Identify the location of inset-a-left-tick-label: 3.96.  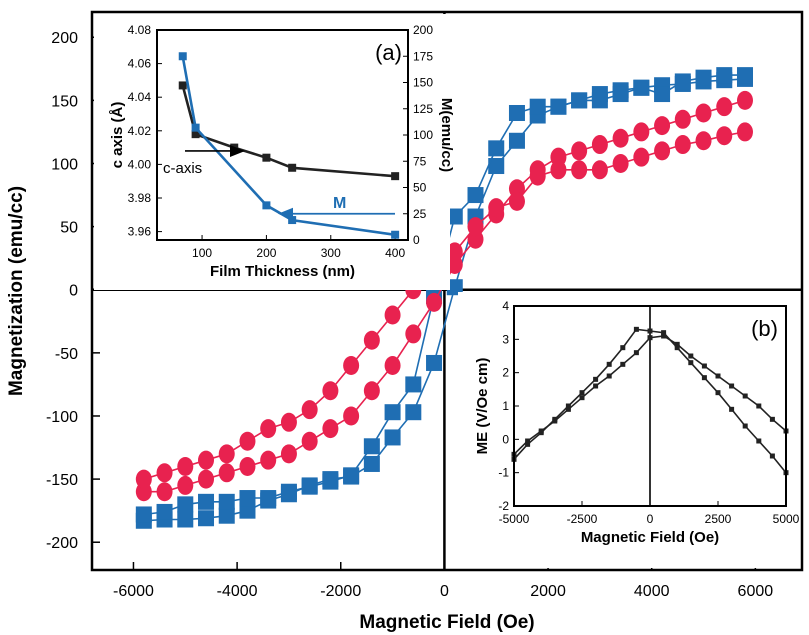
(140, 232).